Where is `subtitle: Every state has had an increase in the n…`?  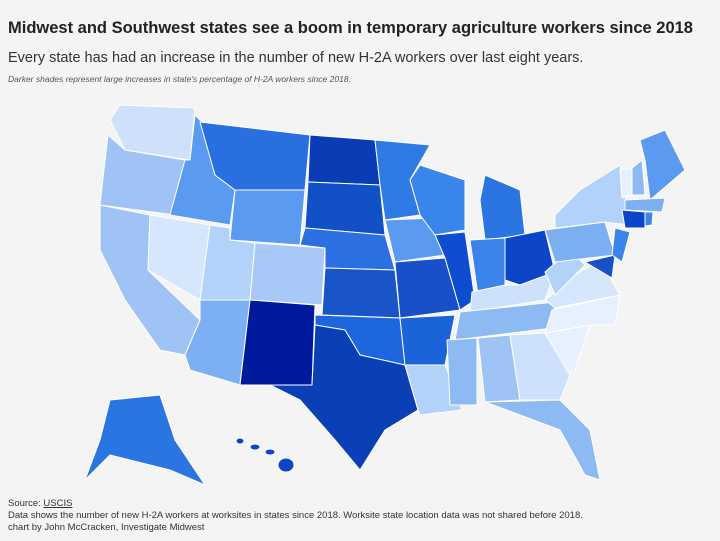
subtitle: Every state has had an increase in the n… is located at coordinates (296, 58).